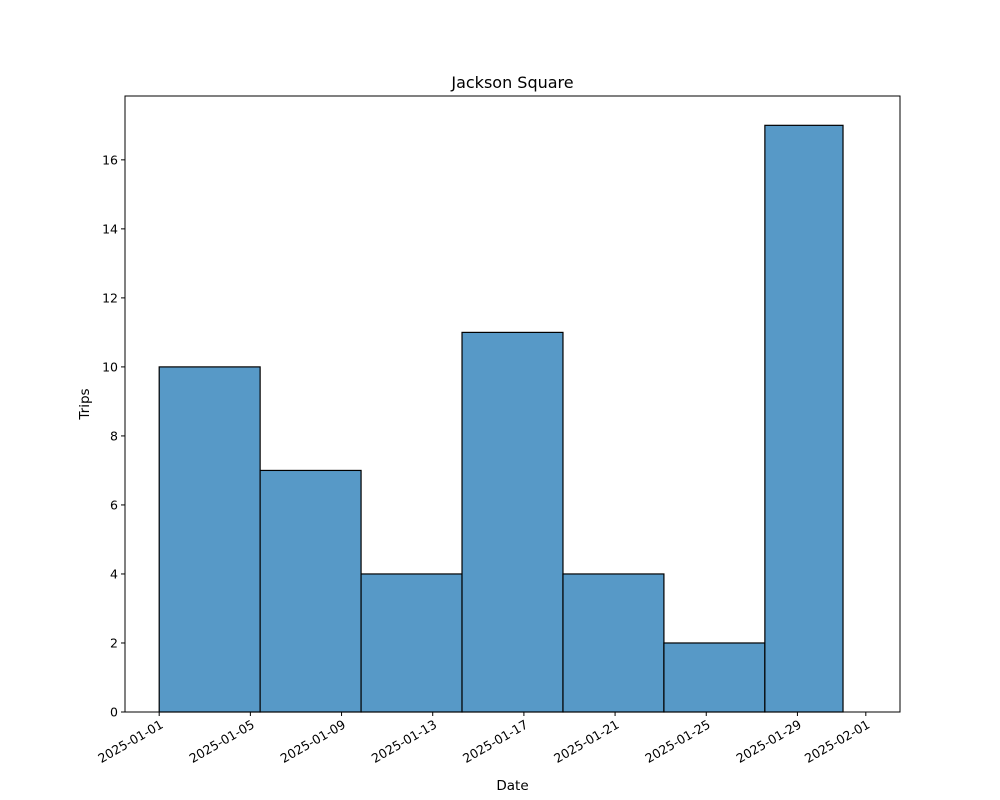  I want to click on x-tick-label: 2025-01-09, so click(313, 741).